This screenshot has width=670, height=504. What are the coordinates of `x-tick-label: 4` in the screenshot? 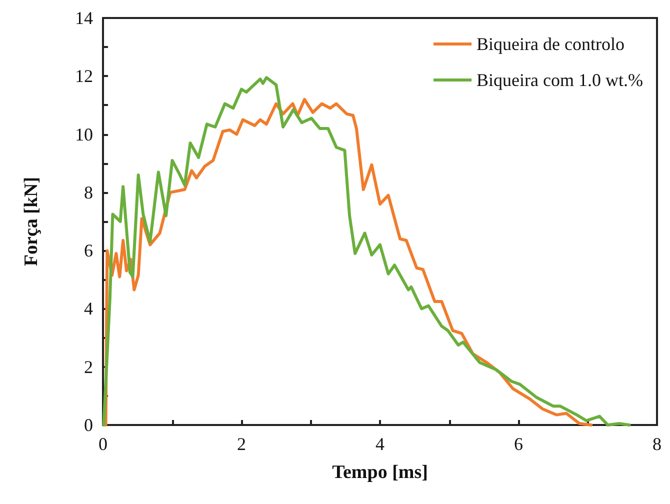 It's located at (380, 444).